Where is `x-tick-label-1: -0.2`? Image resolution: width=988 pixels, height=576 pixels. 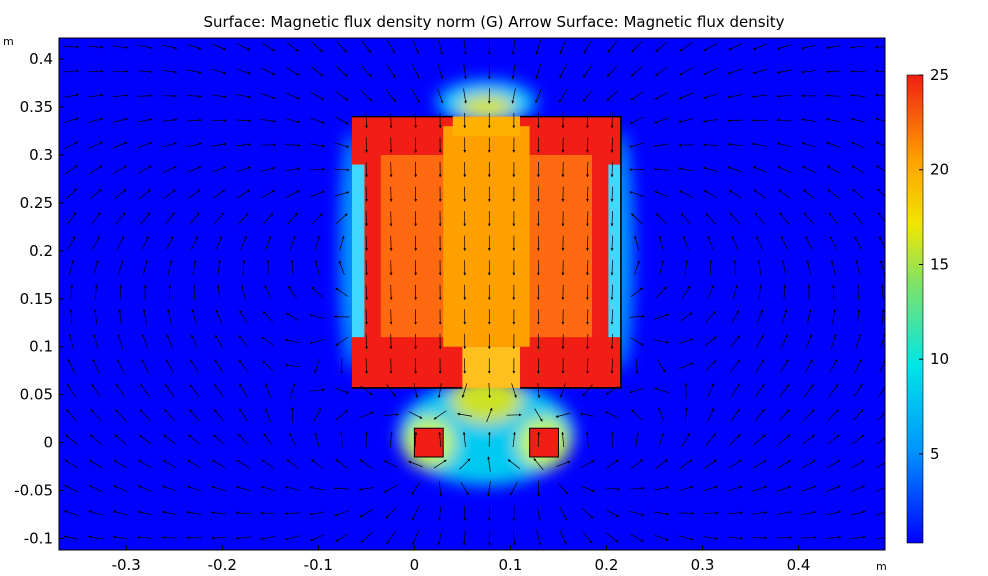
x-tick-label-1: -0.2 is located at coordinates (222, 565).